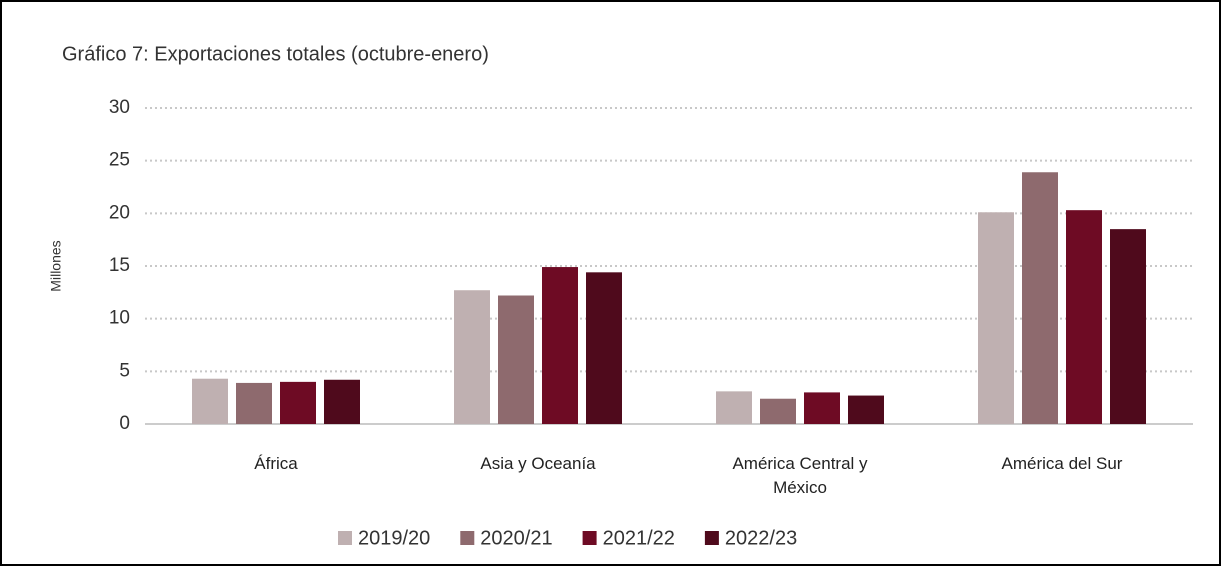  Describe the element at coordinates (119, 212) in the screenshot. I see `y-tick-label: 20` at that location.